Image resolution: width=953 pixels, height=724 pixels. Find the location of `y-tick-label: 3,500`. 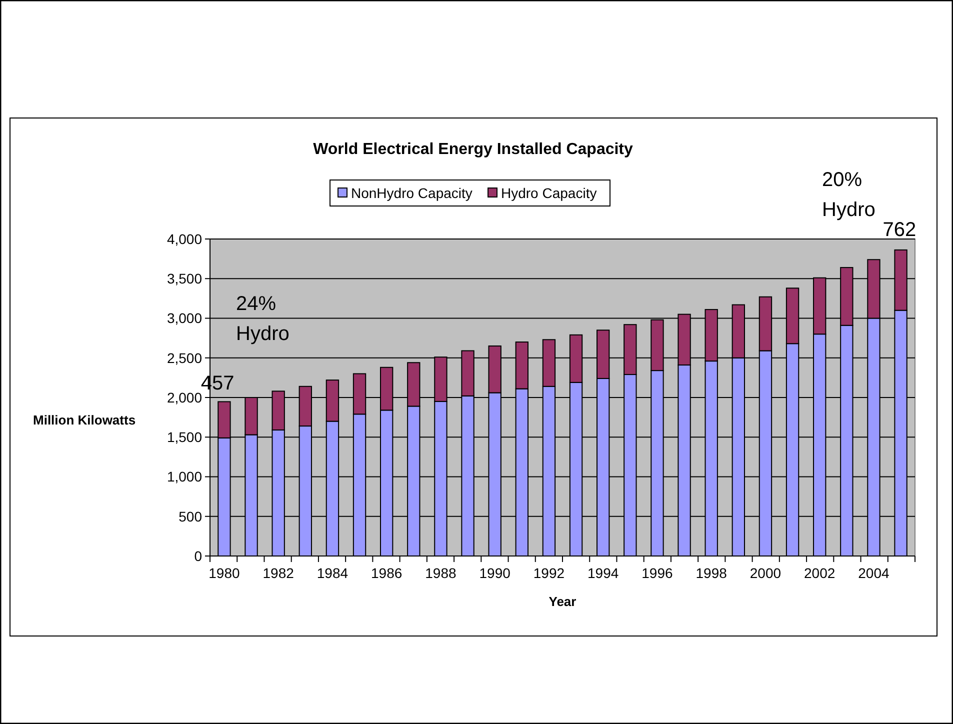

y-tick-label: 3,500 is located at coordinates (184, 278).